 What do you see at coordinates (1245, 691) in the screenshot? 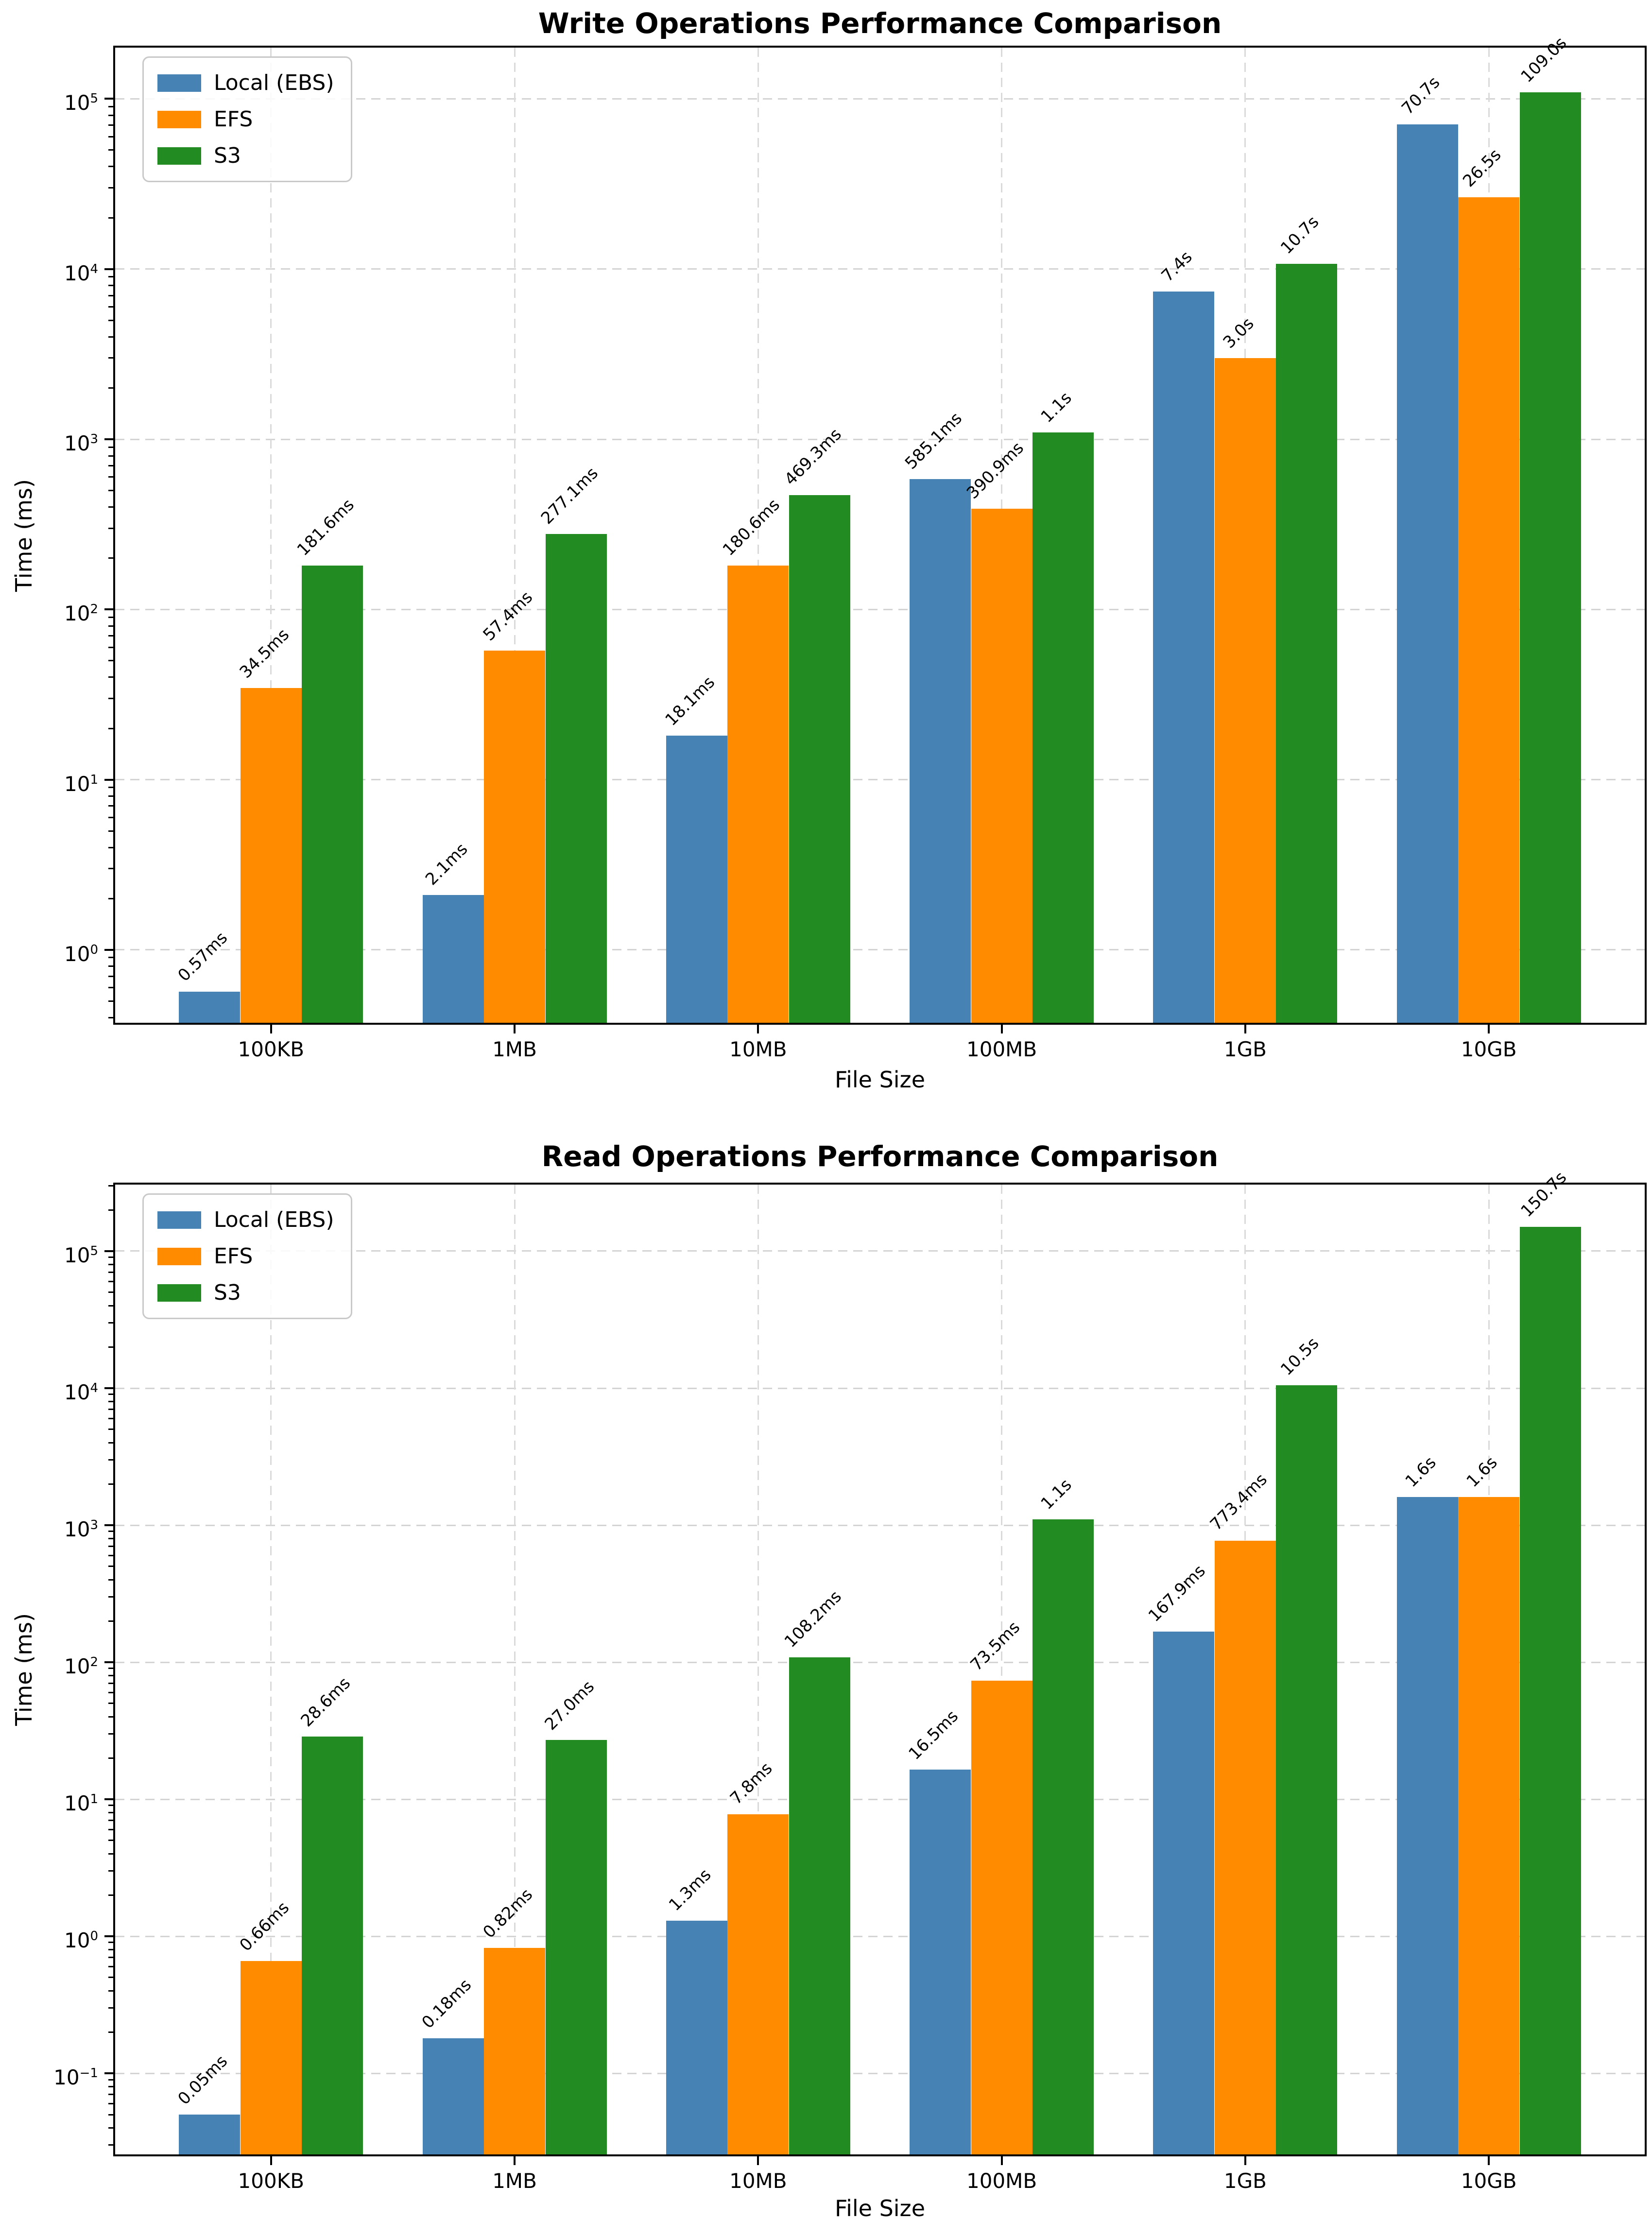
I see `bar-efs-1gb` at bounding box center [1245, 691].